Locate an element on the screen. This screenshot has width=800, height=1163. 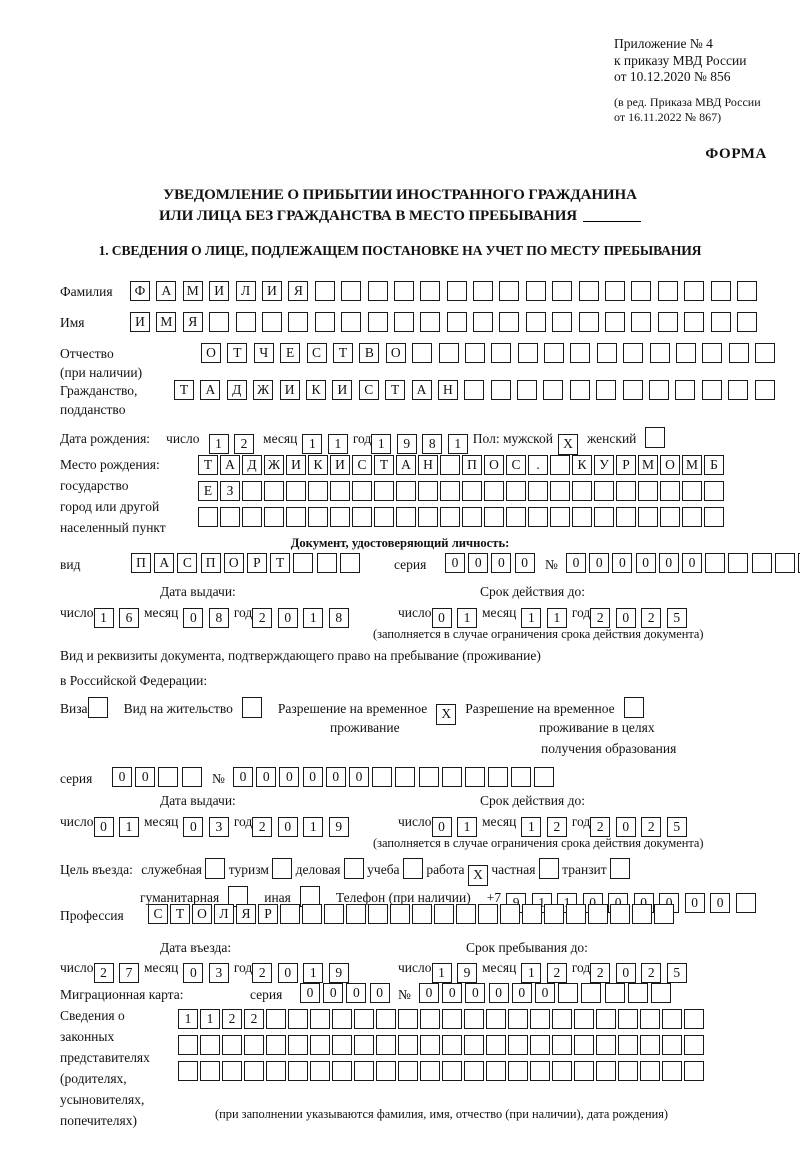
birthplace-r2-cell-2: З is located at coordinates (230, 491).